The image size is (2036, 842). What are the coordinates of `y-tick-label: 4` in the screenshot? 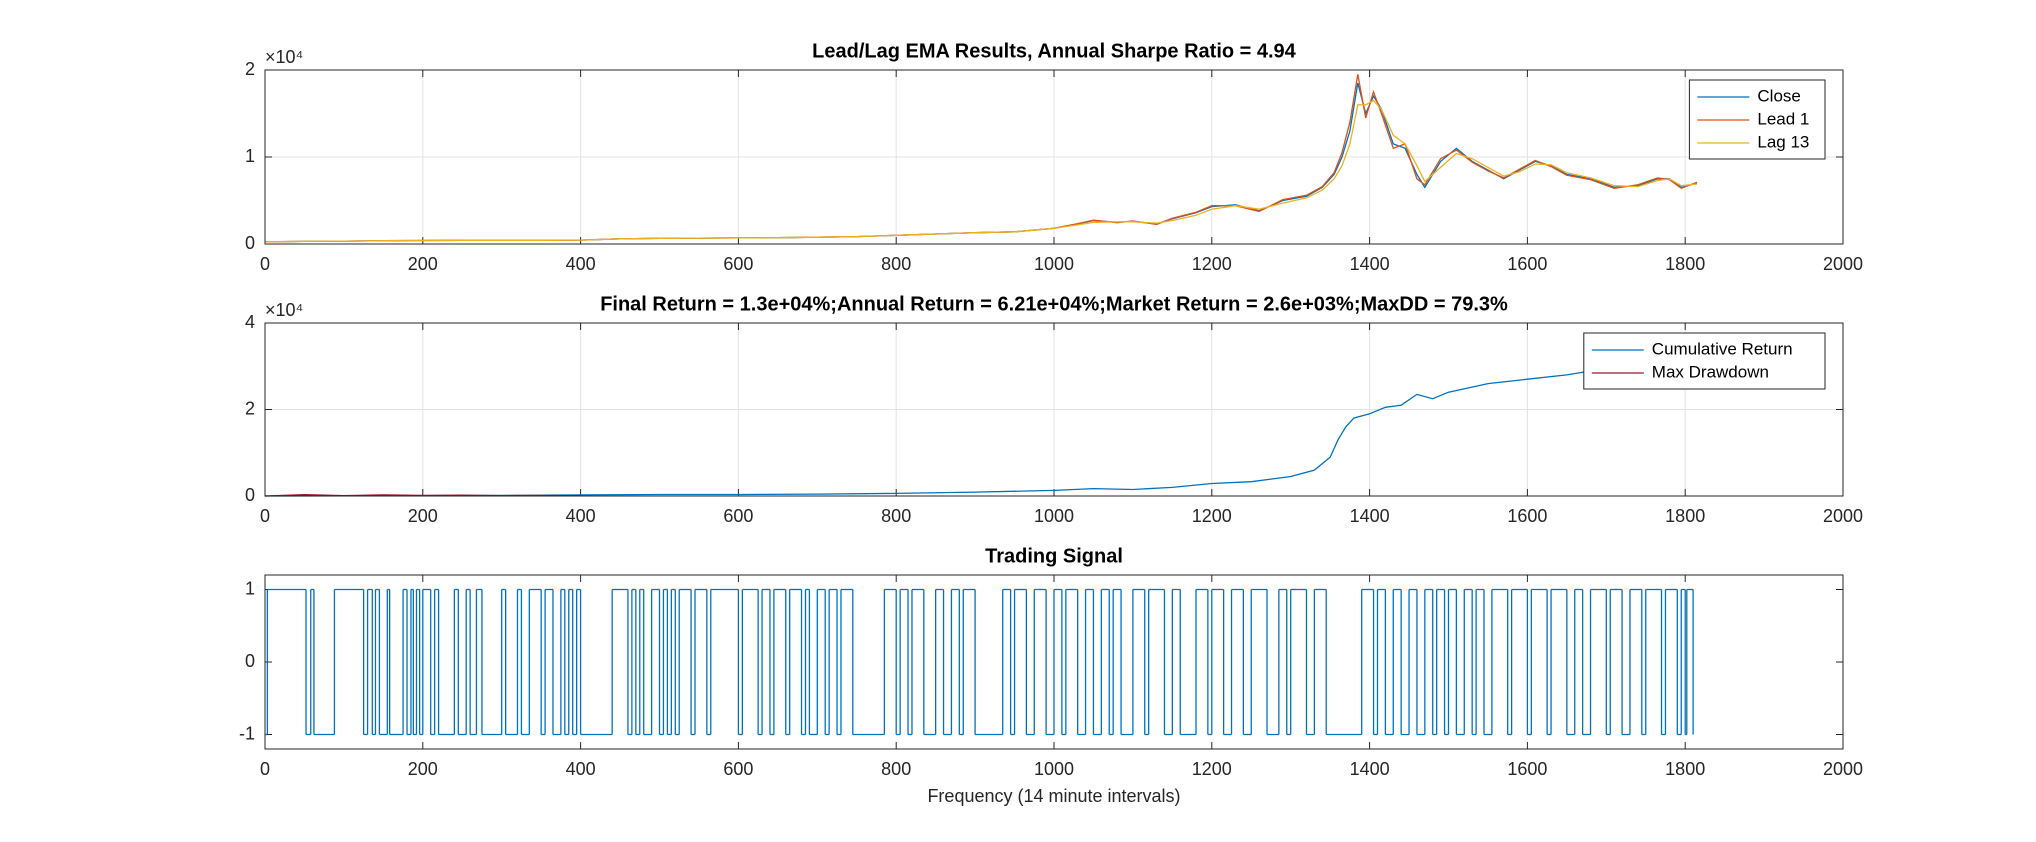 It's located at (250, 322).